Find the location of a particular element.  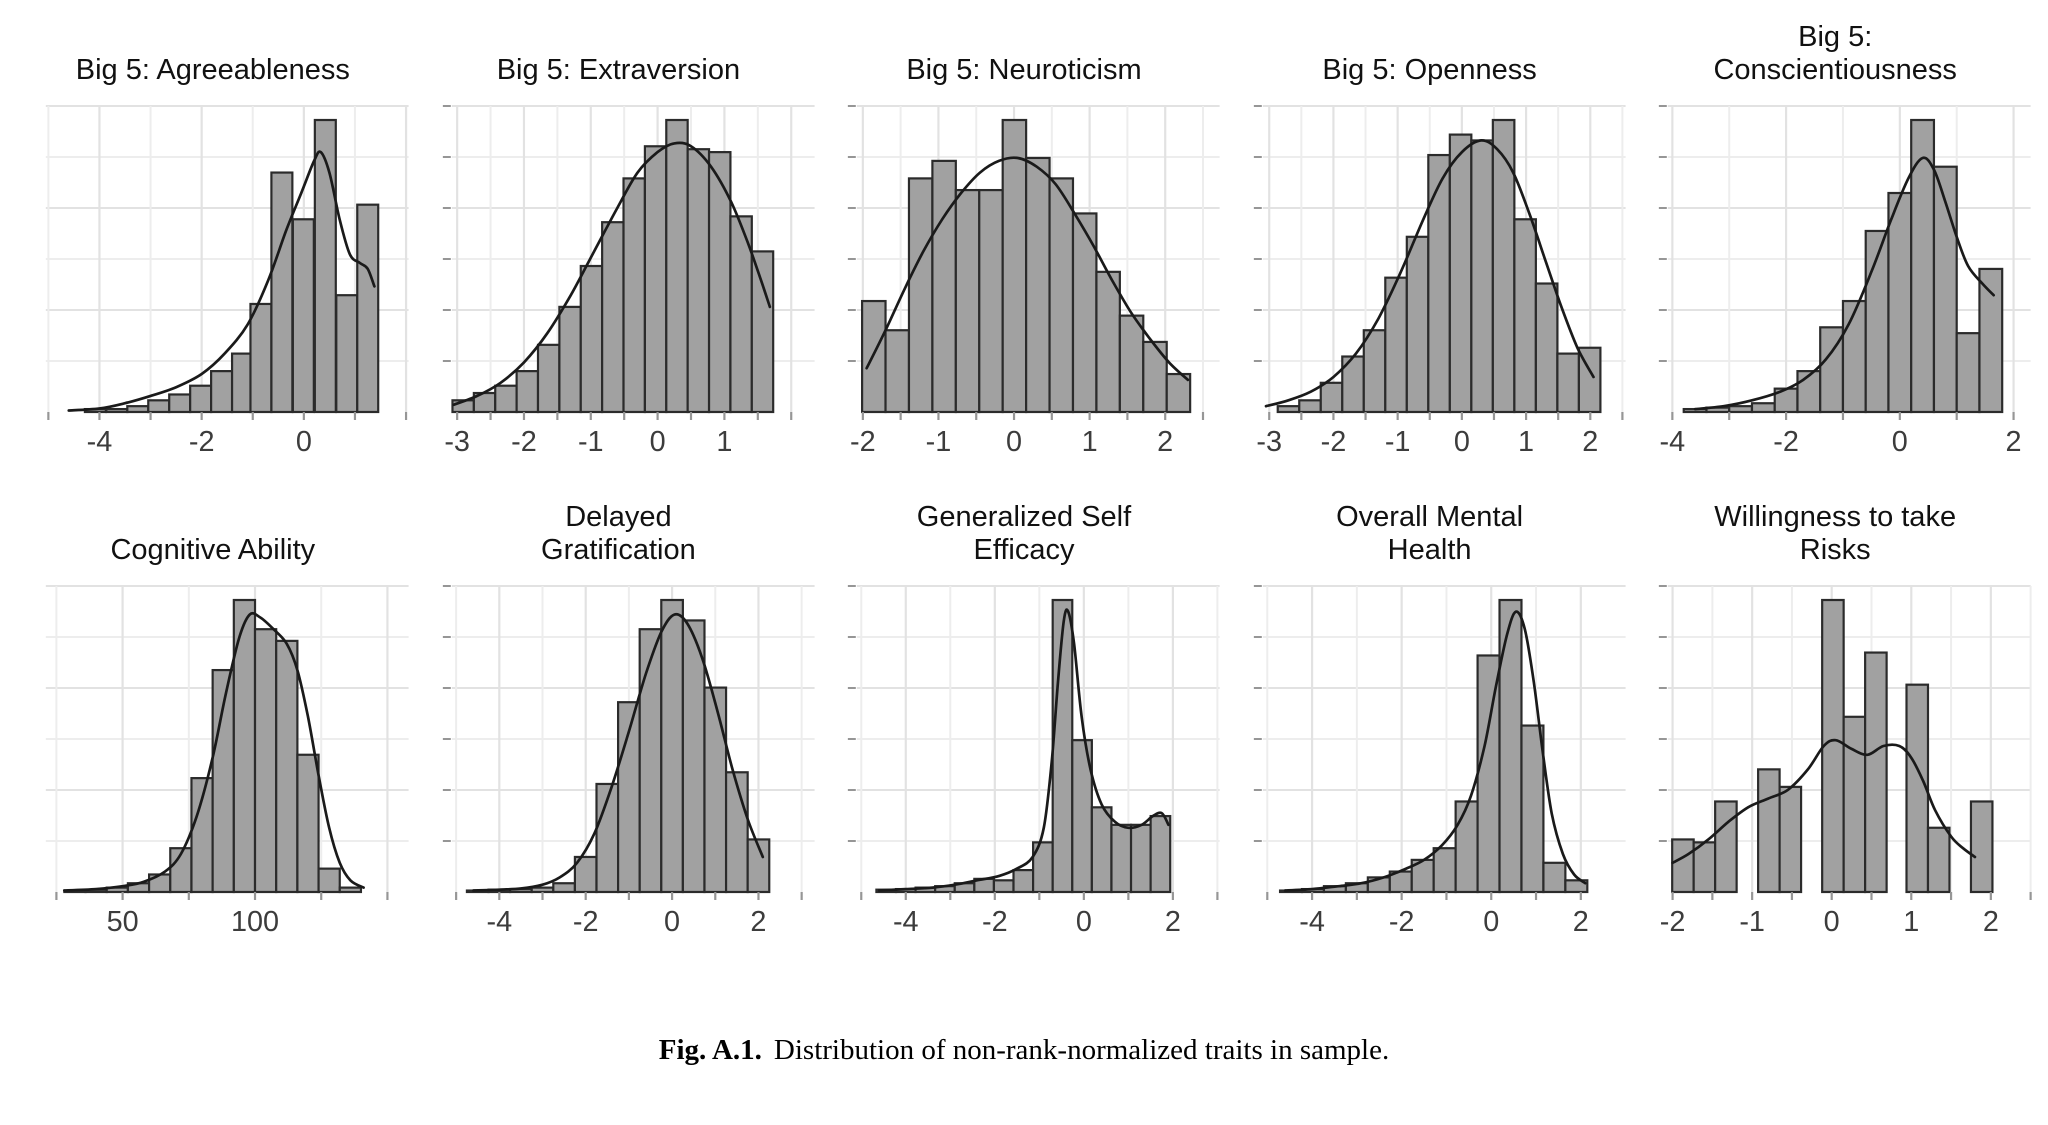

histogram-plot: 50 100 is located at coordinates (227, 761).